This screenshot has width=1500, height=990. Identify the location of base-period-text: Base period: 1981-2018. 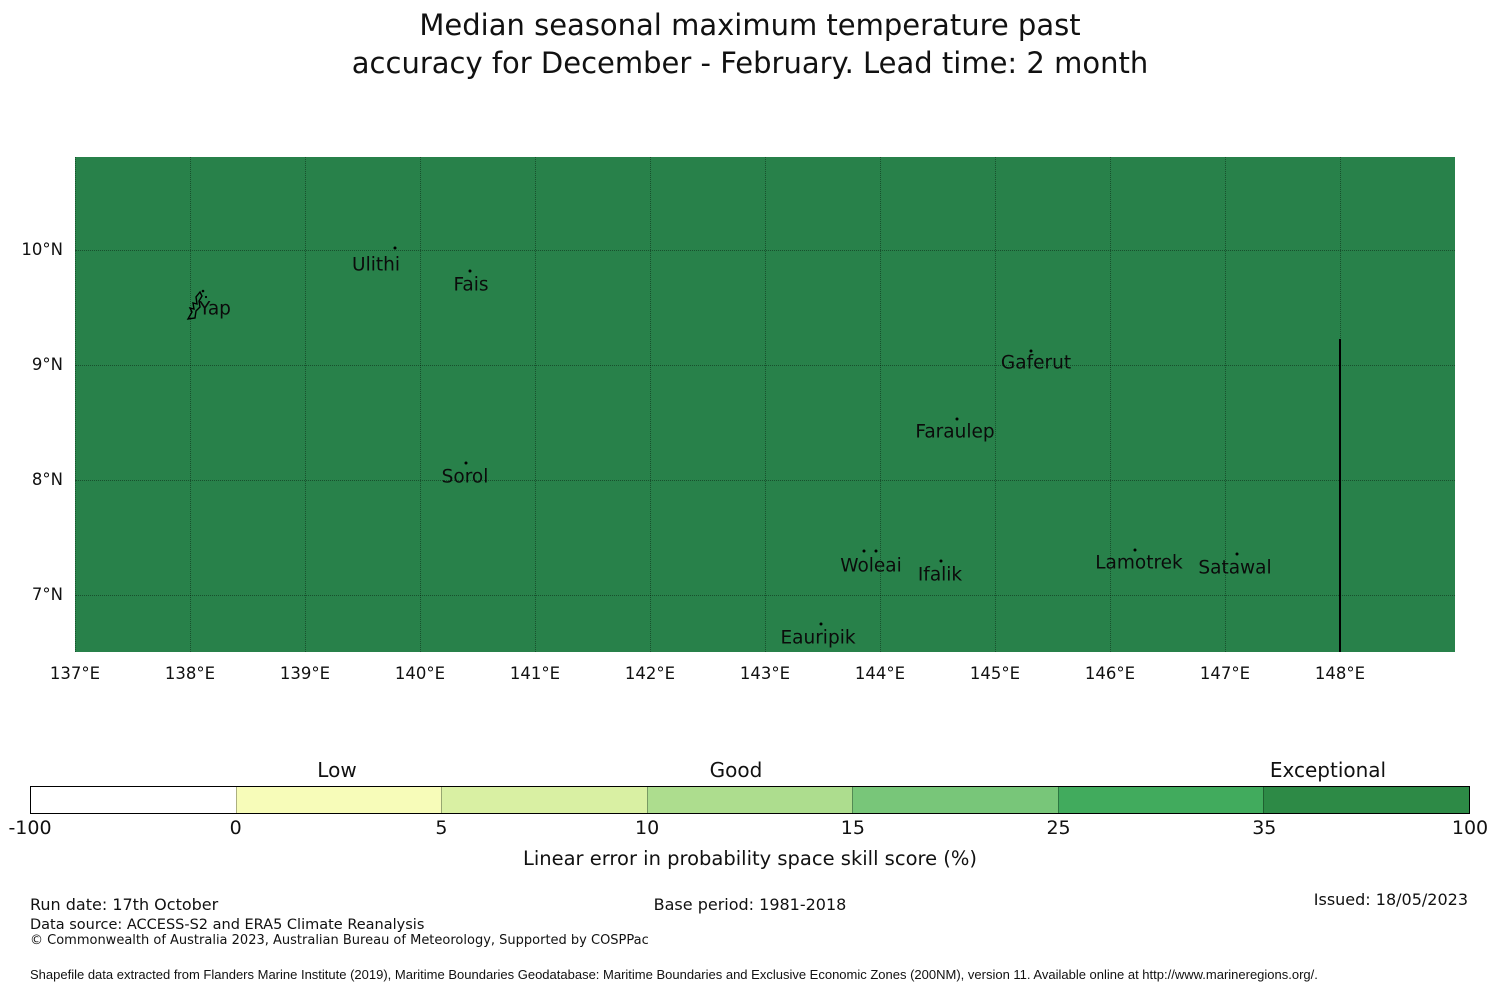
(750, 904).